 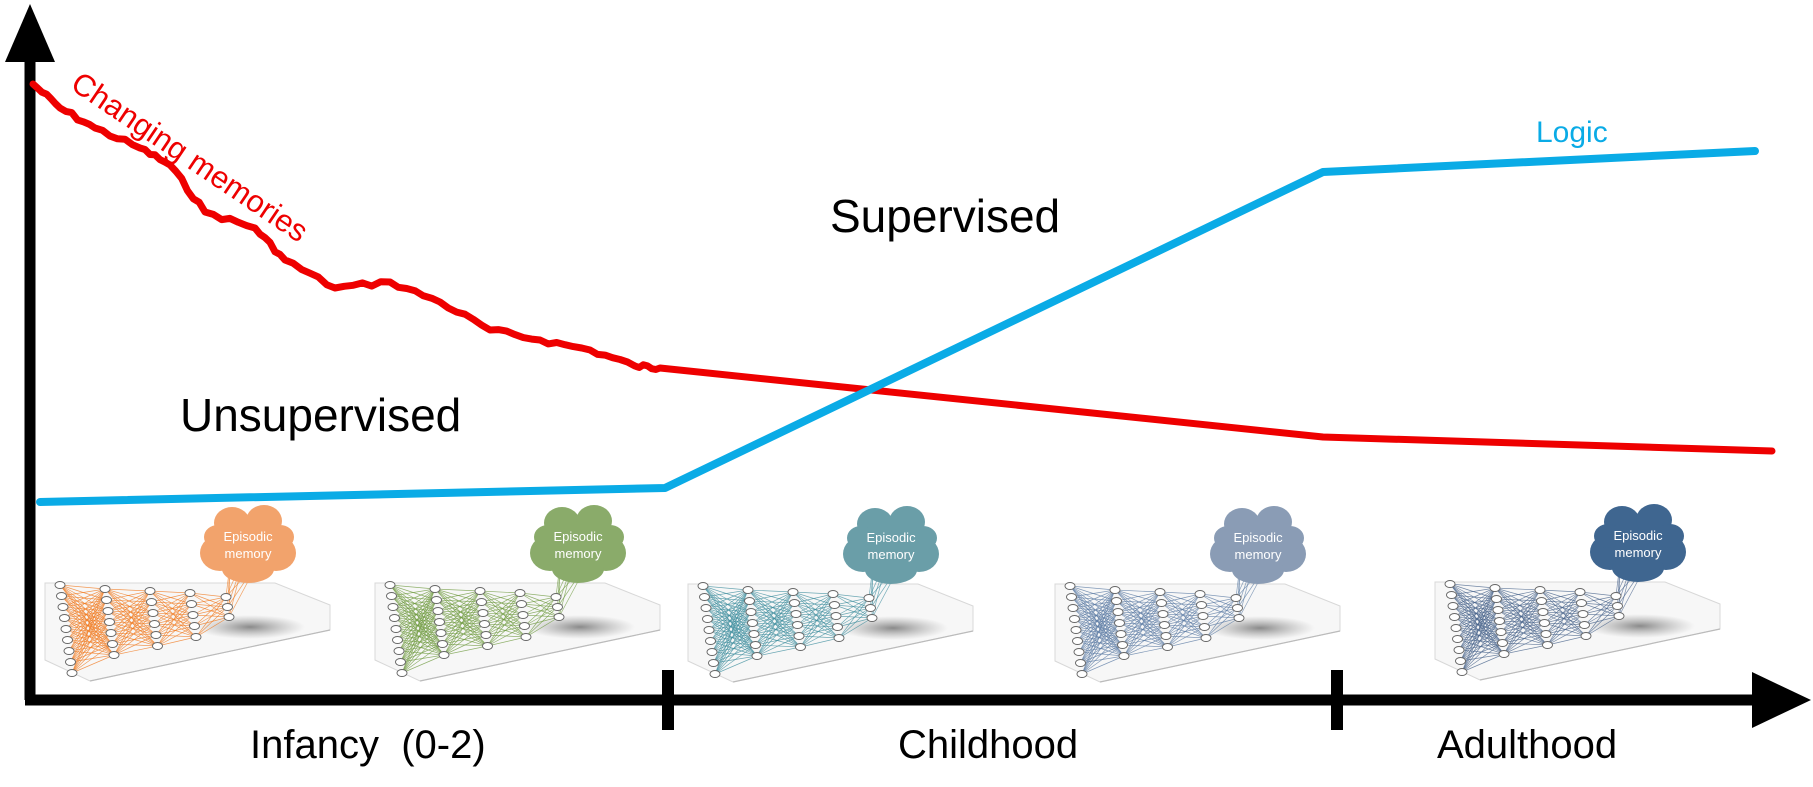 I want to click on network-4: Episodic memory, so click(x=1197, y=594).